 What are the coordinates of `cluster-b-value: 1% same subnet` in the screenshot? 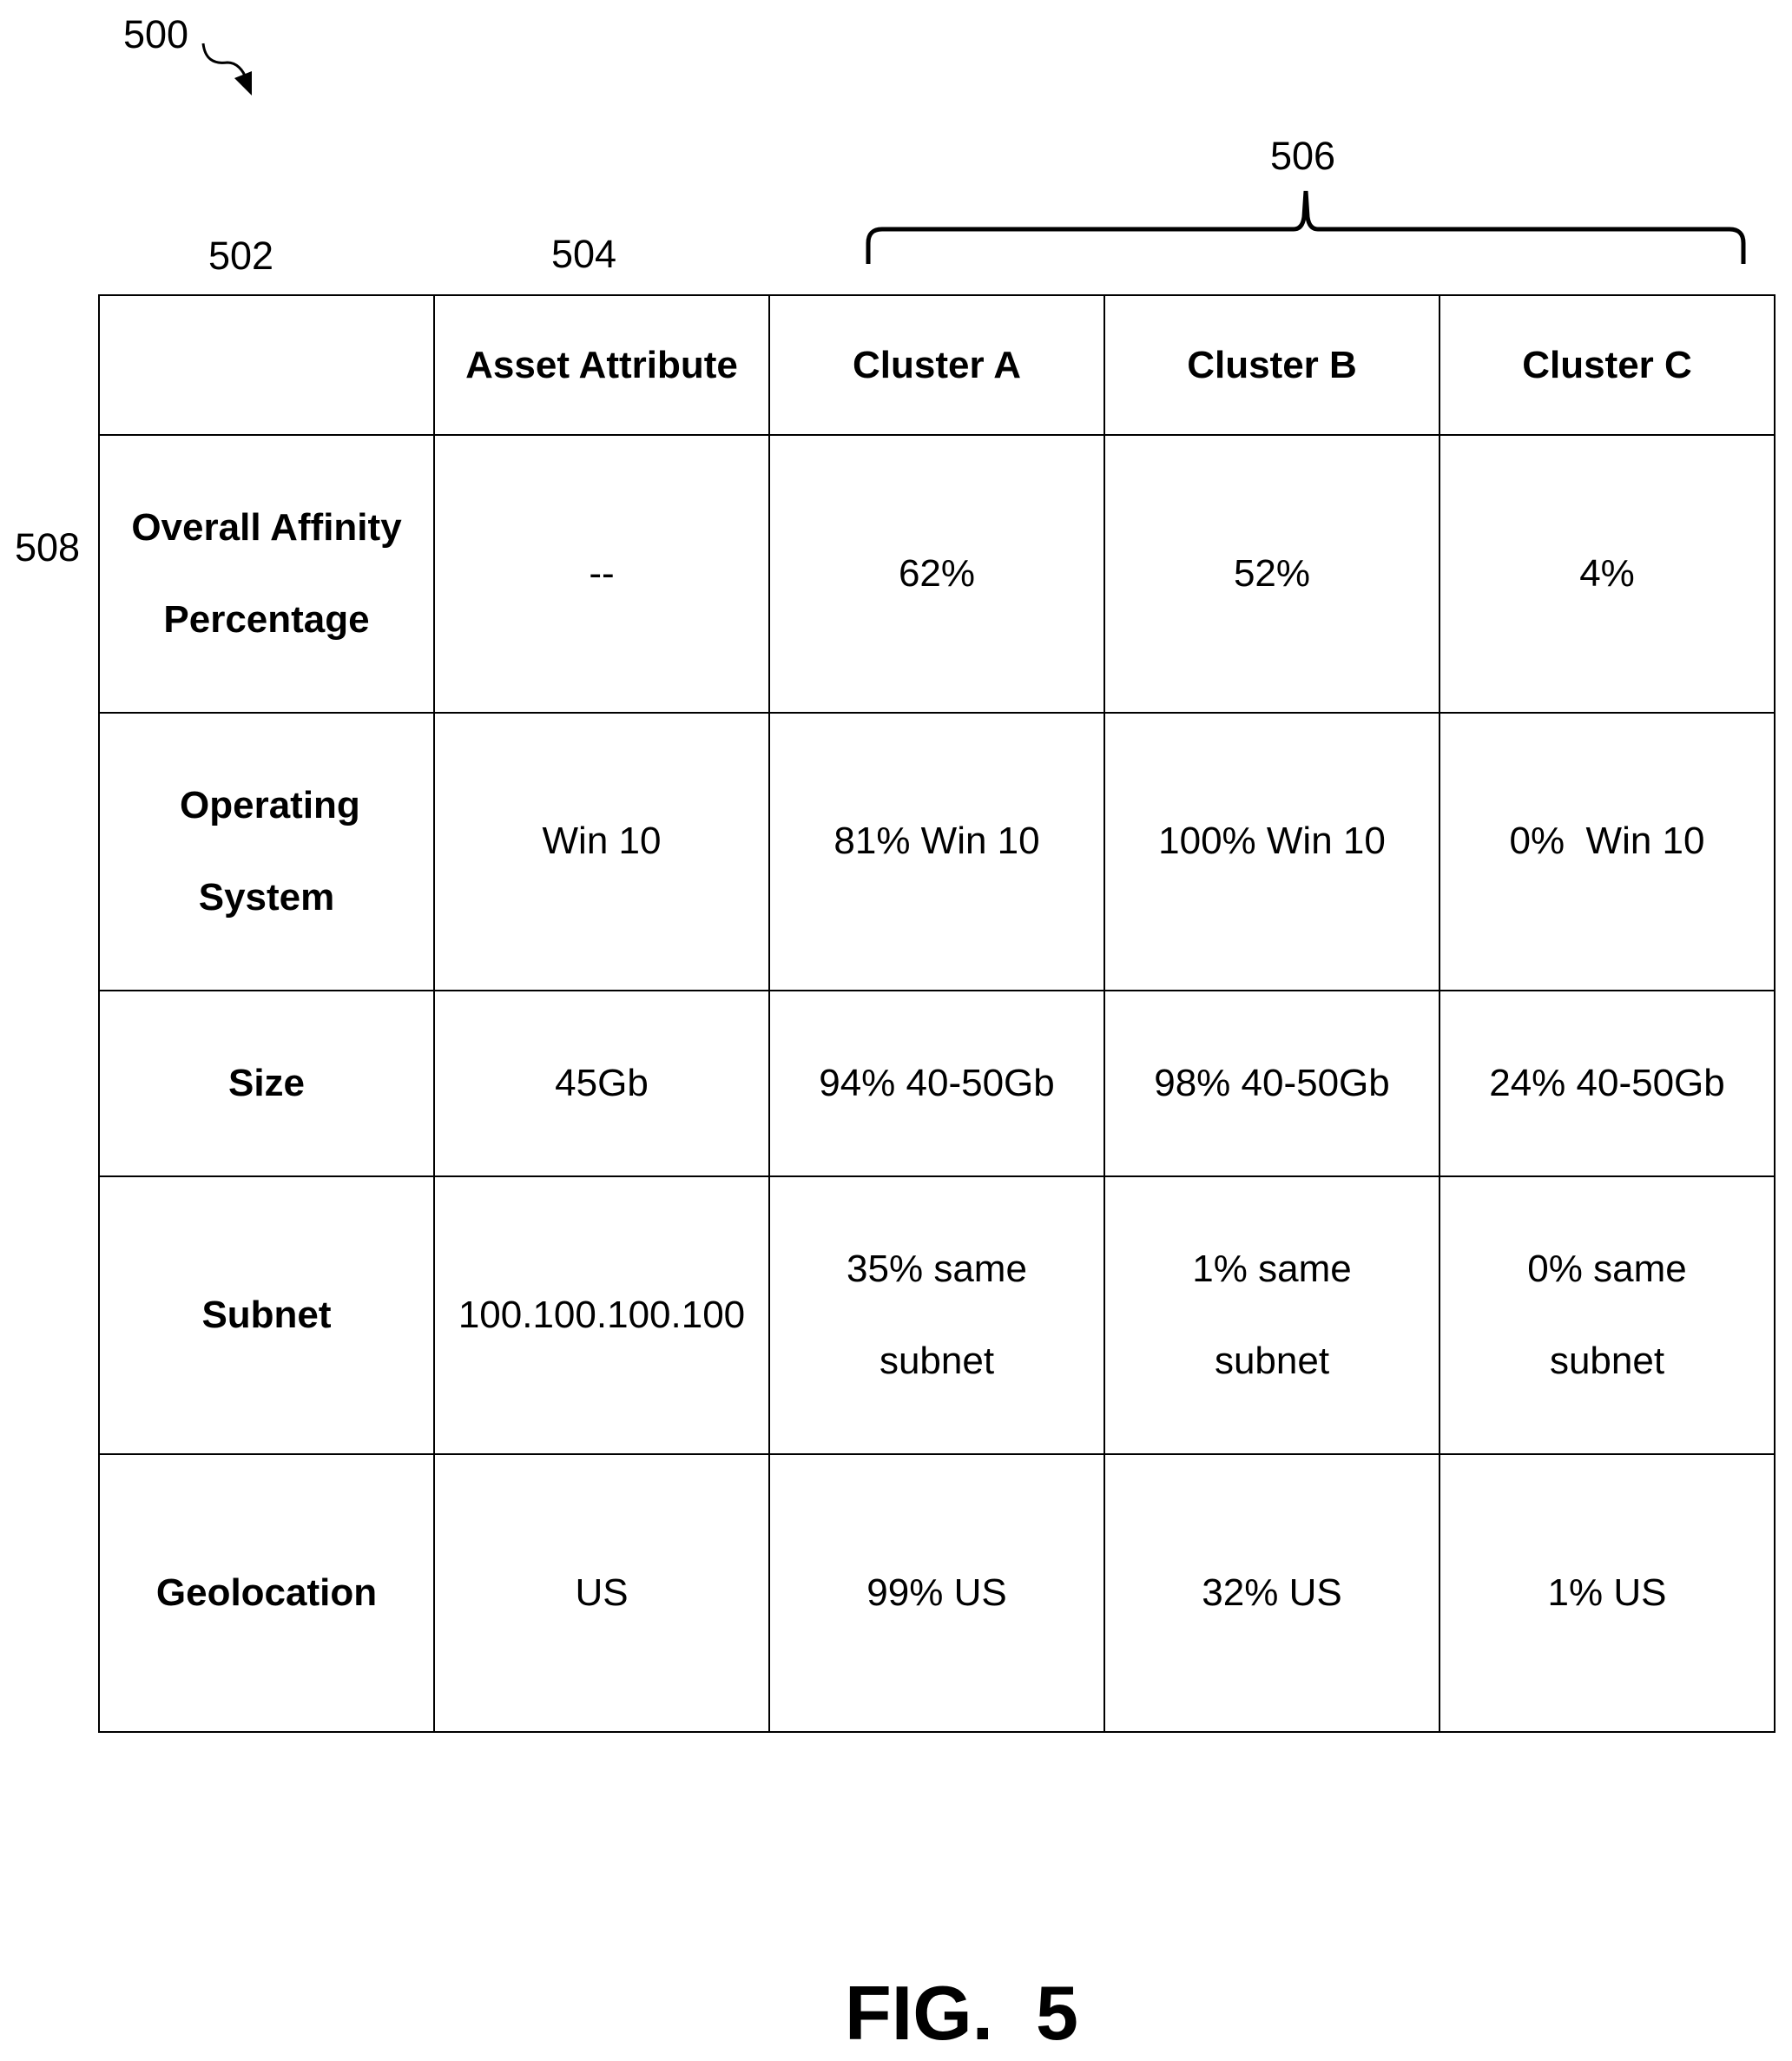 It's located at (1272, 1315).